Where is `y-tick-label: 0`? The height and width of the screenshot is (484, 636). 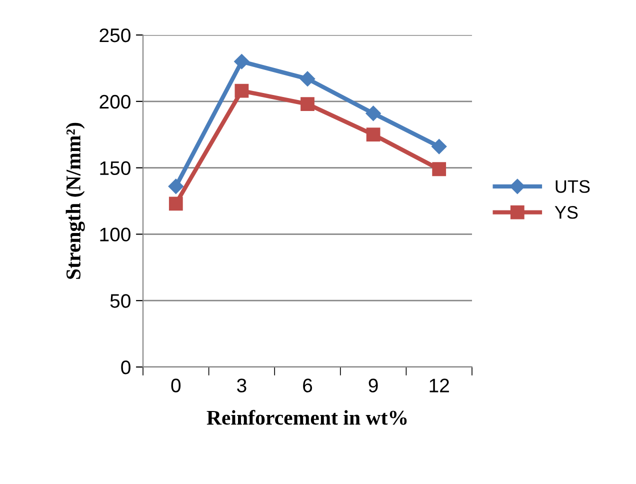
y-tick-label: 0 is located at coordinates (125, 367).